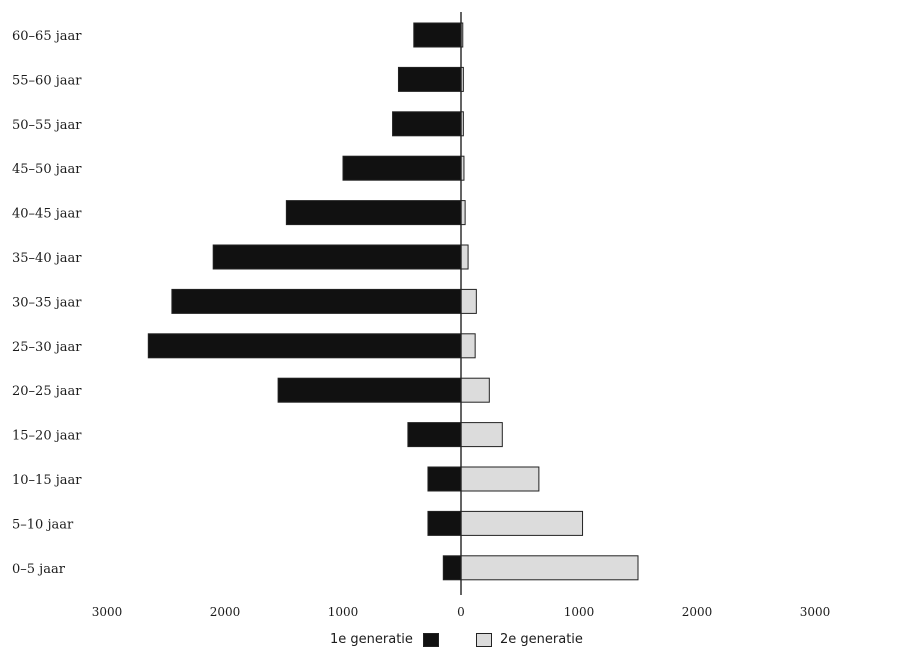 The width and height of the screenshot is (909, 658). What do you see at coordinates (454, 644) in the screenshot?
I see `legend: 1e generatie 2e generatie` at bounding box center [454, 644].